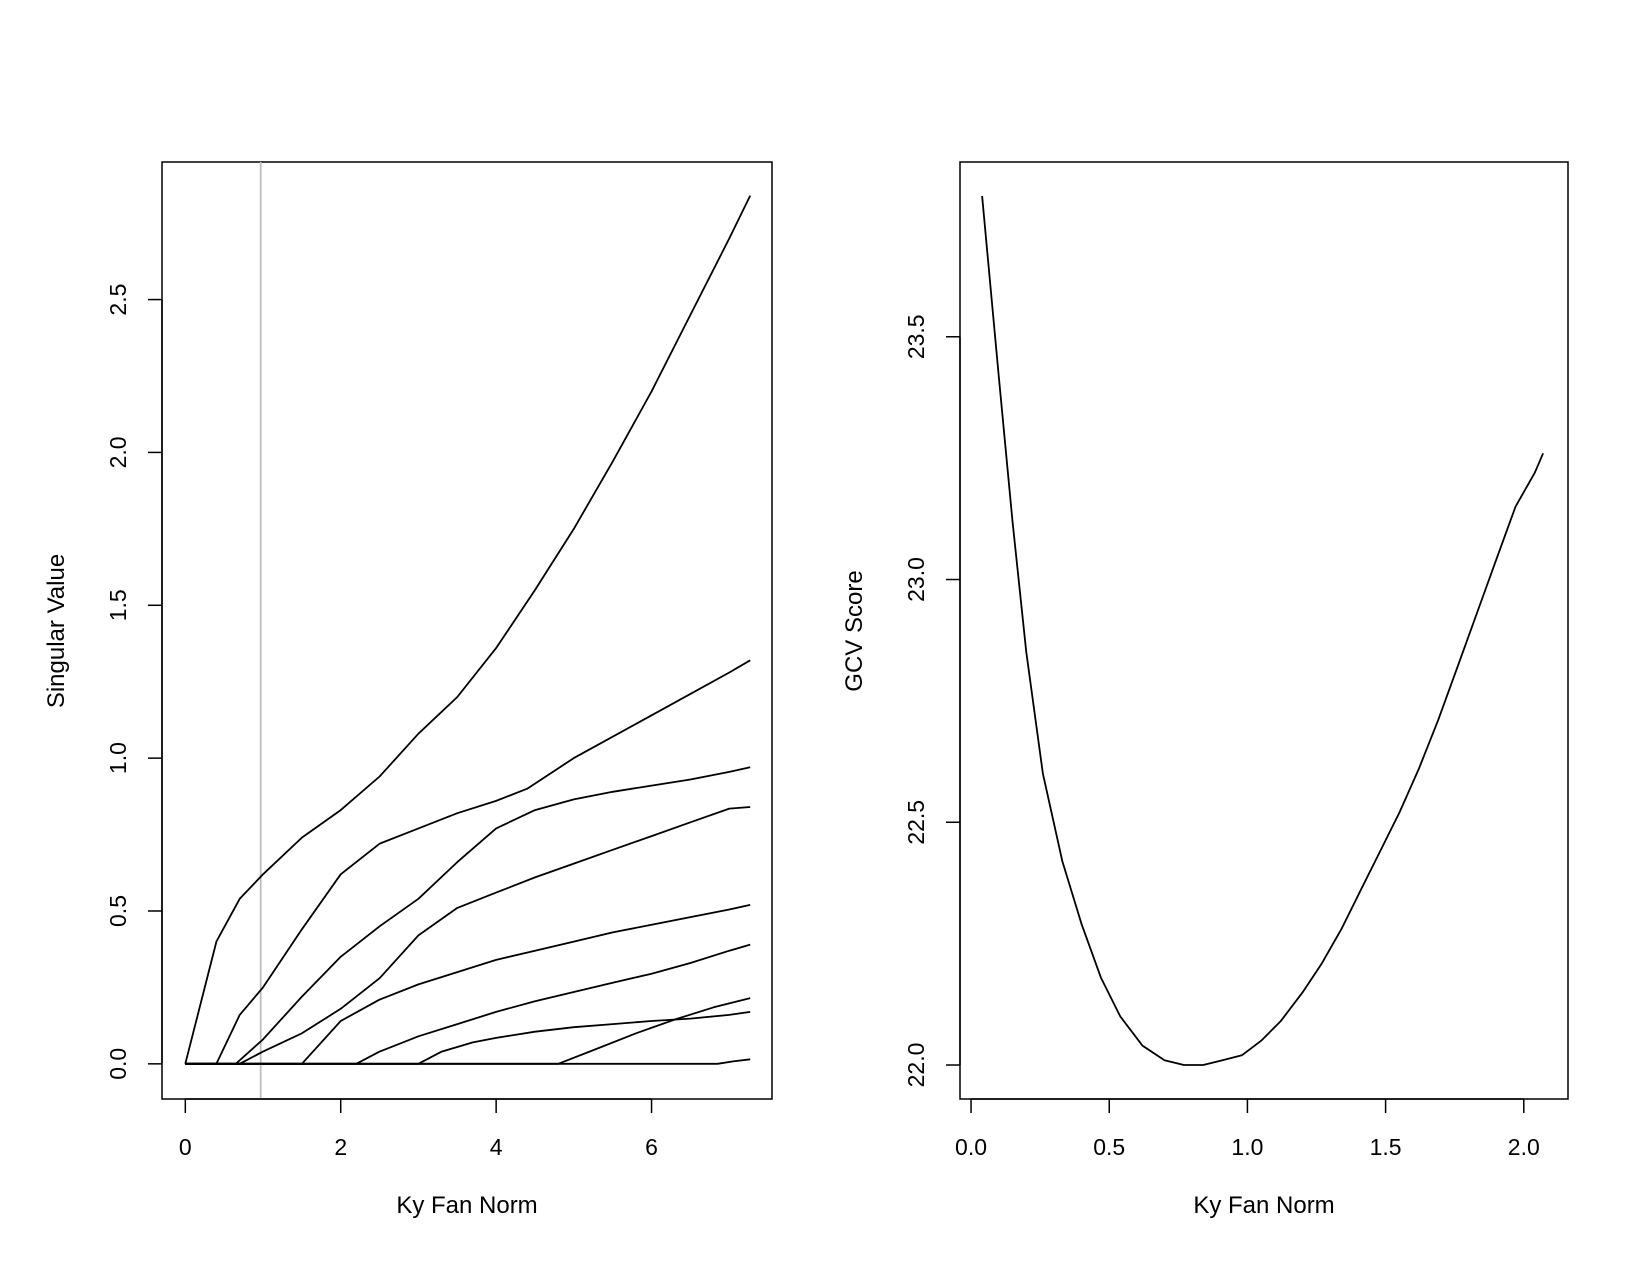 The image size is (1650, 1275). I want to click on y-tick-label: 1.5, so click(118, 605).